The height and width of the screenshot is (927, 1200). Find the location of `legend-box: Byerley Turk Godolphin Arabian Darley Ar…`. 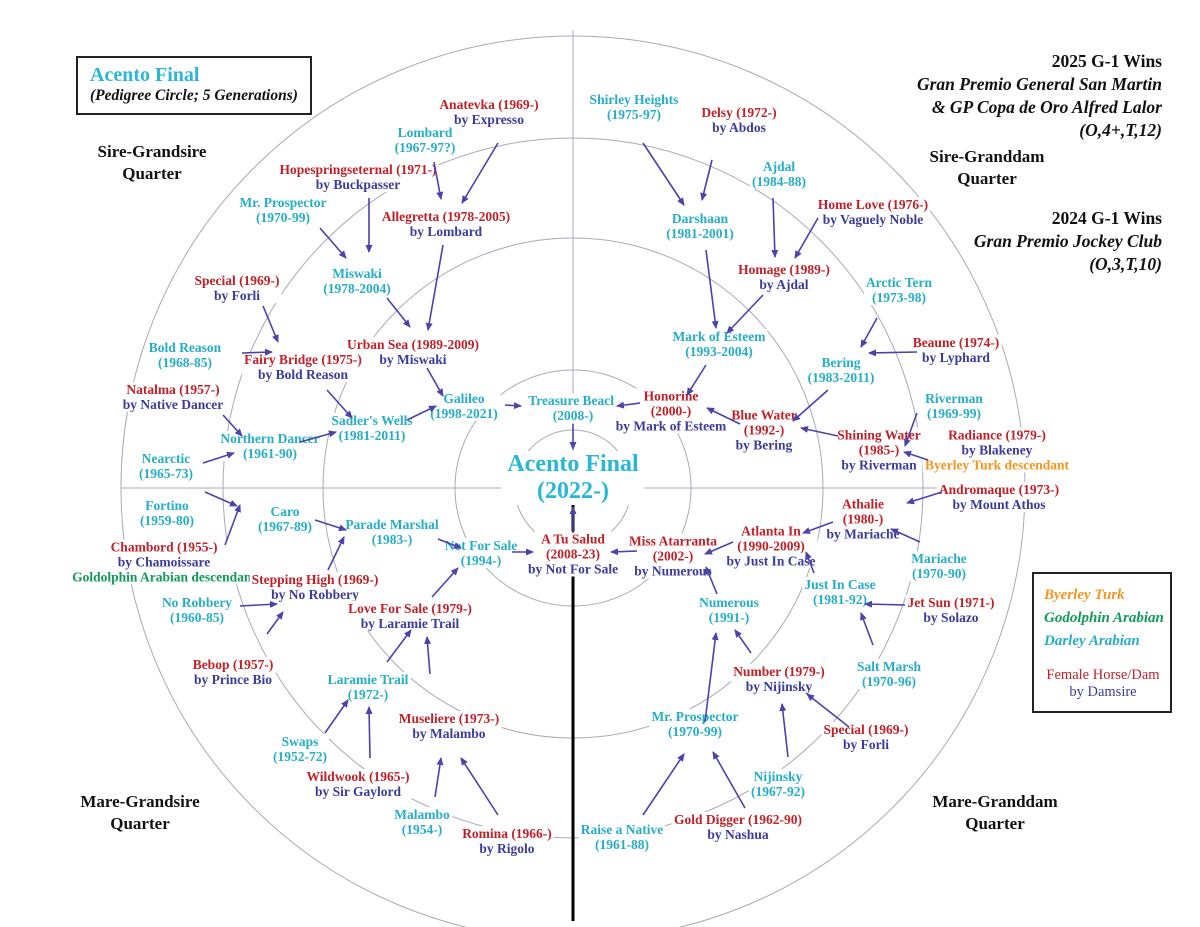

legend-box: Byerley Turk Godolphin Arabian Darley Ar… is located at coordinates (1102, 642).